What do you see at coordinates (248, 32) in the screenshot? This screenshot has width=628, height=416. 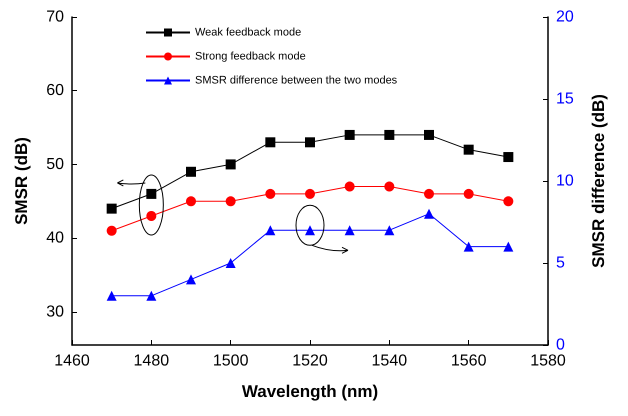 I see `legend-label: Weak feedback mode` at bounding box center [248, 32].